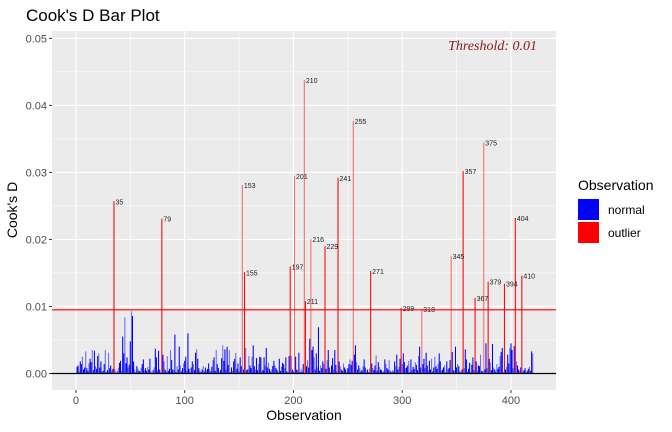 Image resolution: width=672 pixels, height=432 pixels. I want to click on x-axis-title: Observation, so click(303, 415).